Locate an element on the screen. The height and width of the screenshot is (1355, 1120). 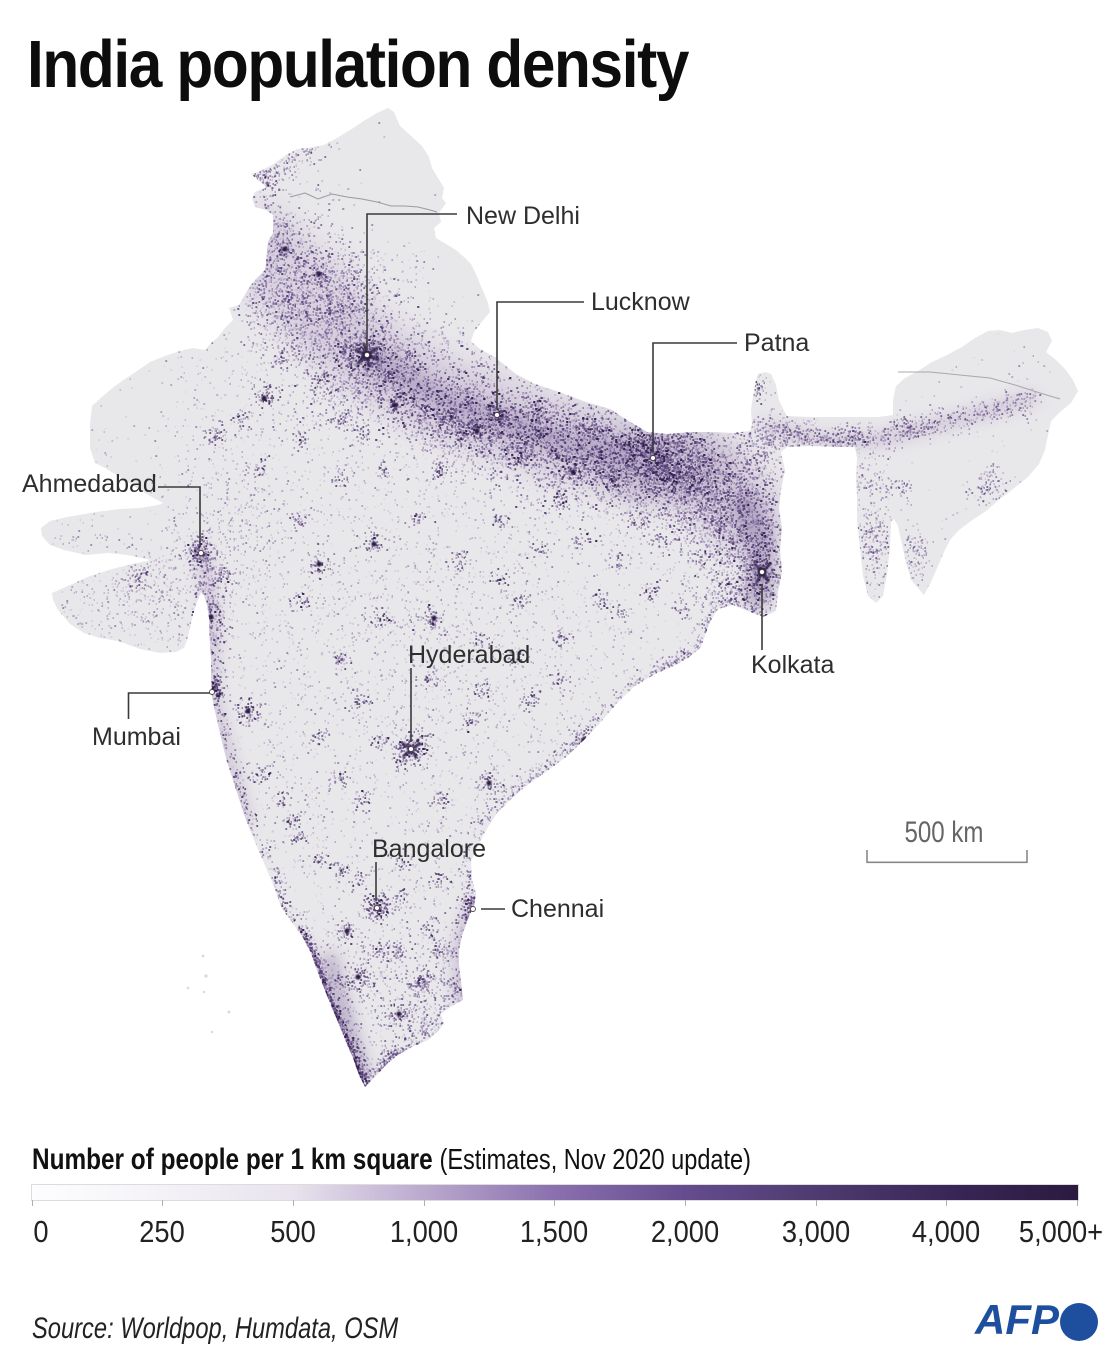
svg-text: New Delhi is located at coordinates (523, 216).